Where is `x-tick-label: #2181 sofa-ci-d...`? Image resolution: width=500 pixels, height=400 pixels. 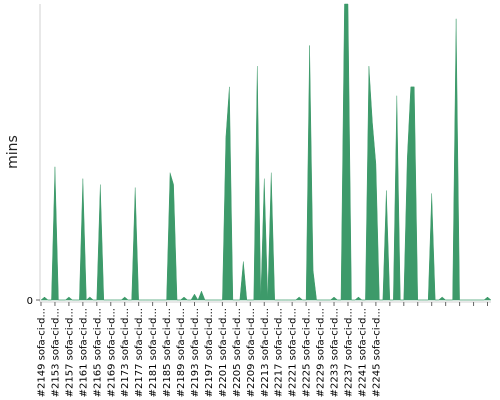
x-tick-label: #2181 sofa-ci-d... is located at coordinates (153, 352).